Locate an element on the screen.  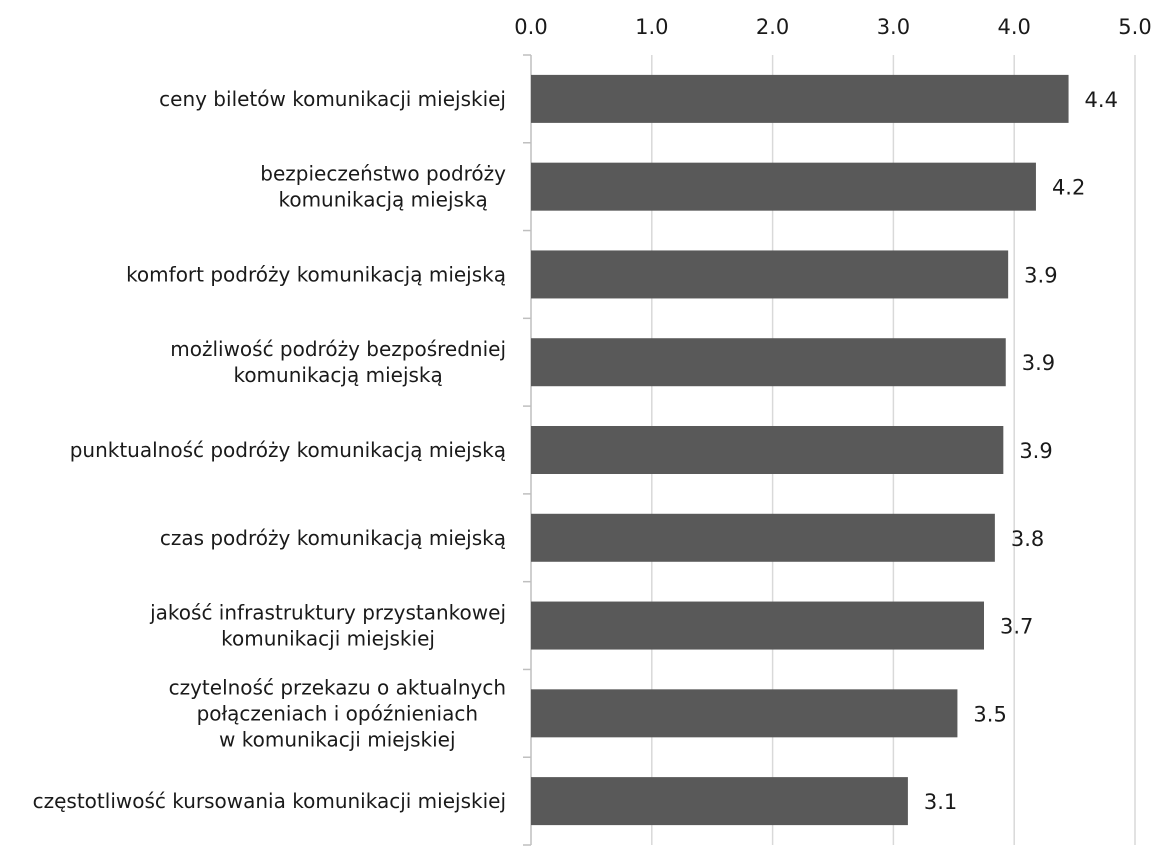
data-labels: 4.4 4.2 3.9 3.9 3.9 3.8 3.7 3.5 3.1 is located at coordinates (1021, 451).